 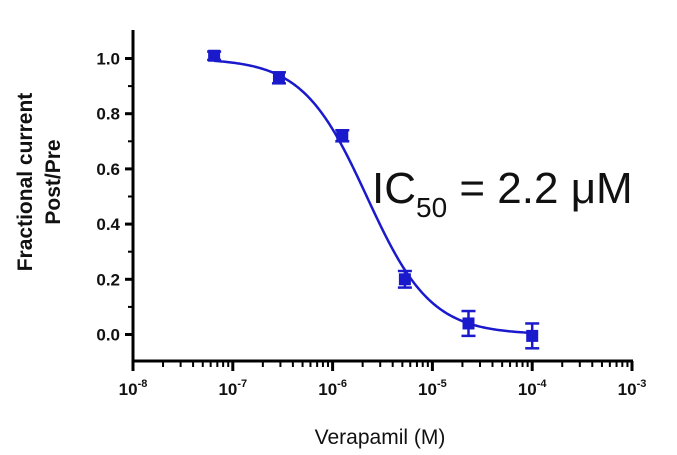 What do you see at coordinates (394, 188) in the screenshot?
I see `ic50-annotation-main: IC` at bounding box center [394, 188].